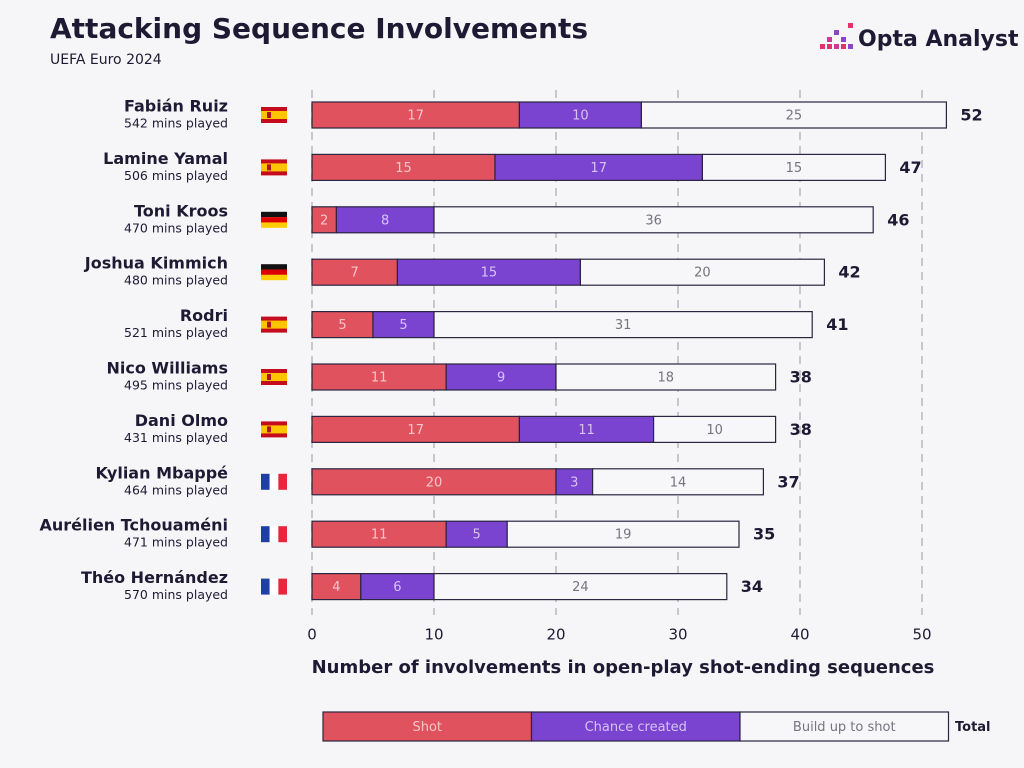 The width and height of the screenshot is (1024, 768). Describe the element at coordinates (844, 727) in the screenshot. I see `legend-label: Build up to shot` at that location.